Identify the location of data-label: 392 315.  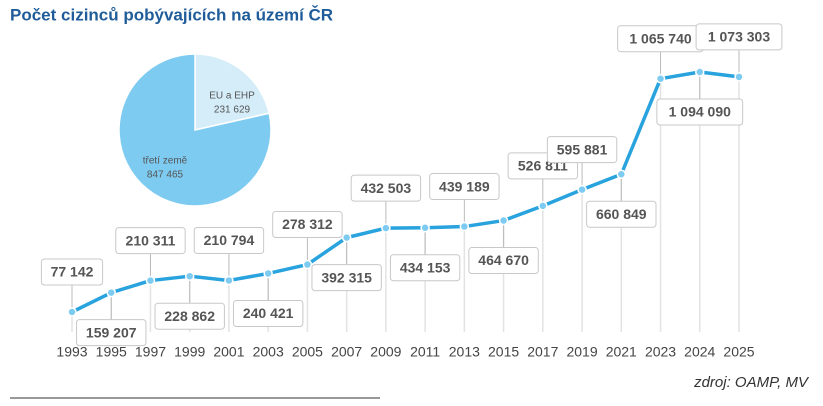
(346, 277).